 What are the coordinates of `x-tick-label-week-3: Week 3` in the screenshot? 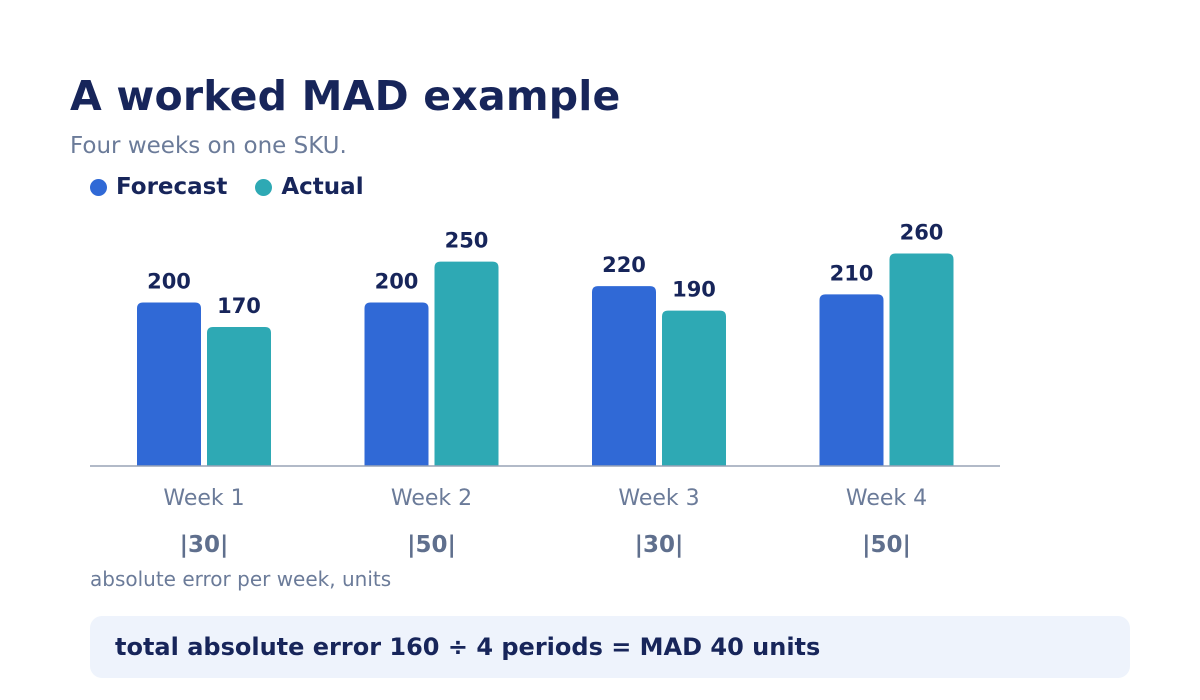 It's located at (658, 498).